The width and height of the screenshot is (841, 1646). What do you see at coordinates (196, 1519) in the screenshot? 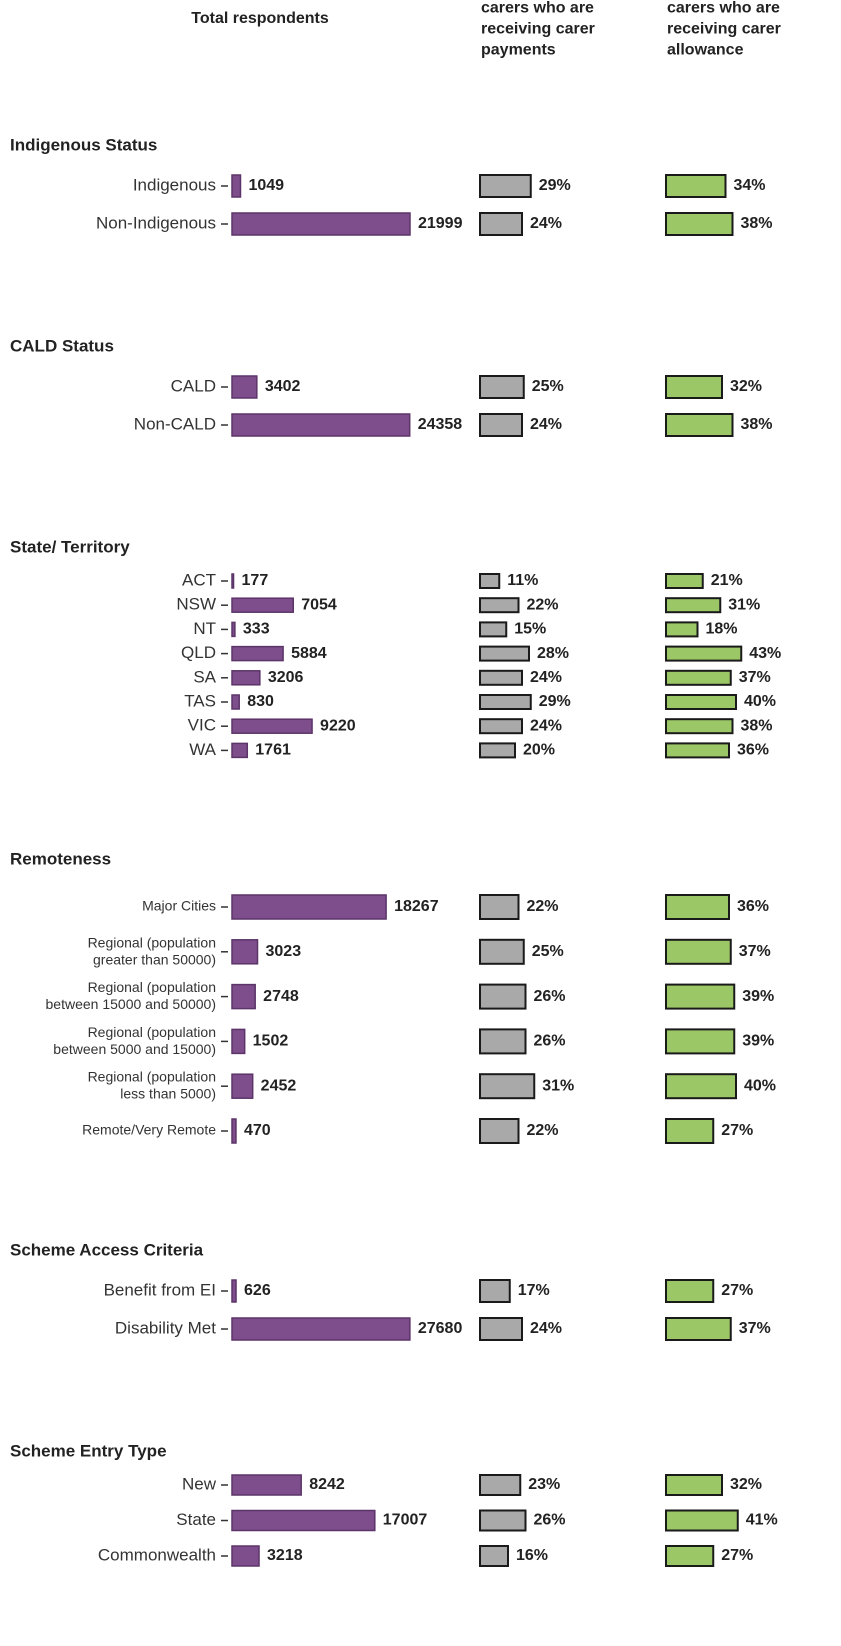
I see `category-label: State` at bounding box center [196, 1519].